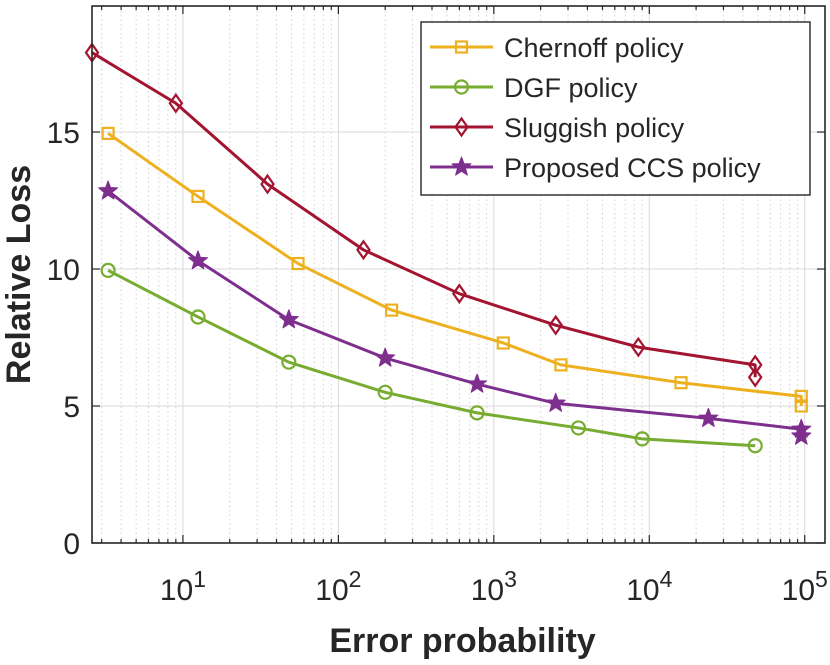  I want to click on legend-entry: Chernoff policy, so click(557, 48).